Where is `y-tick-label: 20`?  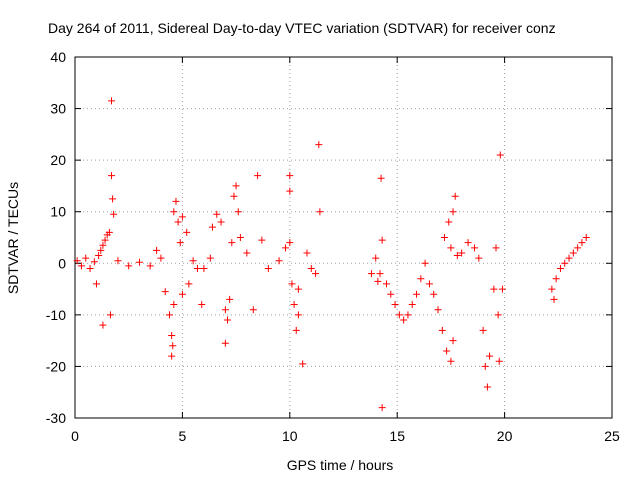
y-tick-label: 20 is located at coordinates (58, 160).